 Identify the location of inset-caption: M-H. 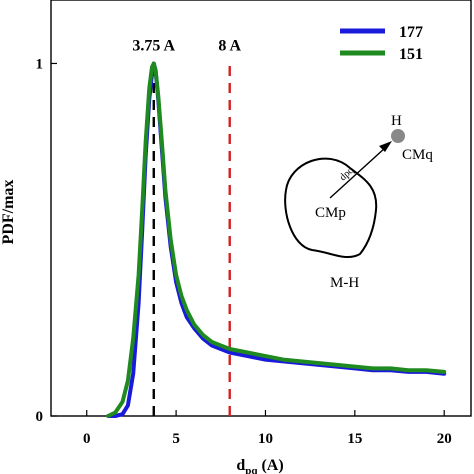
(344, 283).